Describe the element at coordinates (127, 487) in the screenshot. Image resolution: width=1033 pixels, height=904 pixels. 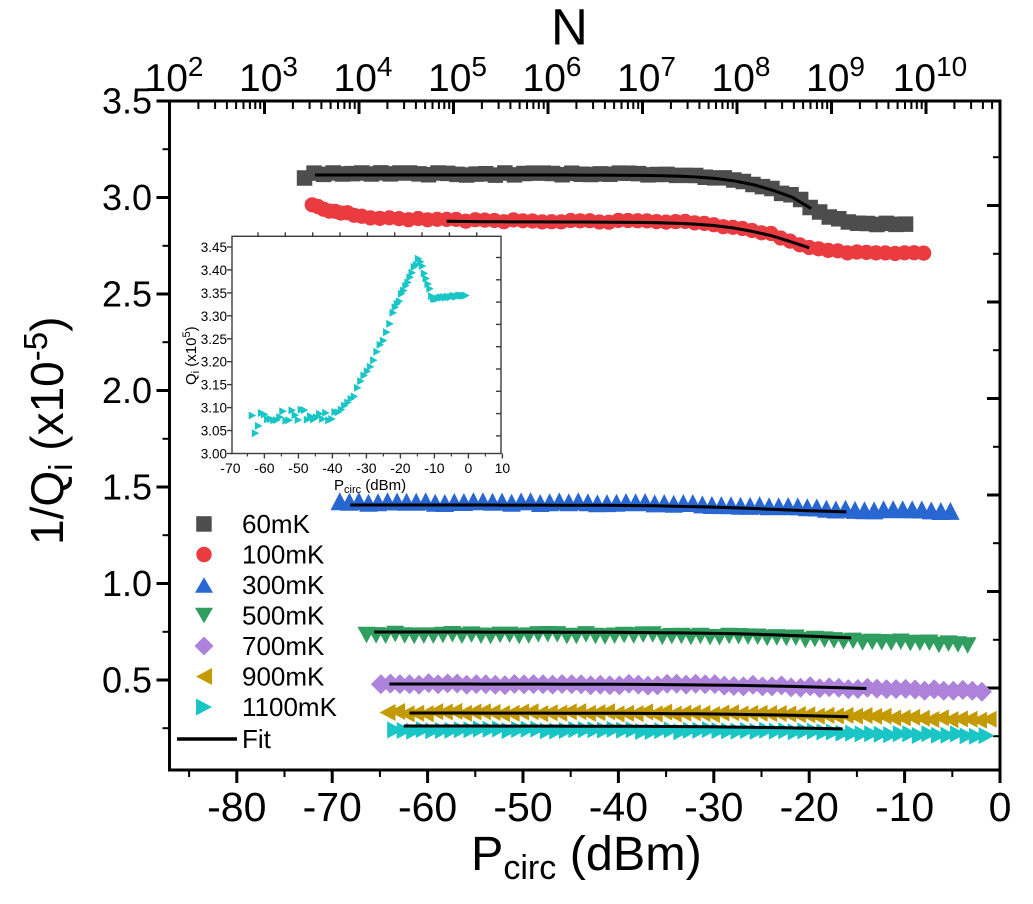
I see `svg-text: 1.5` at that location.